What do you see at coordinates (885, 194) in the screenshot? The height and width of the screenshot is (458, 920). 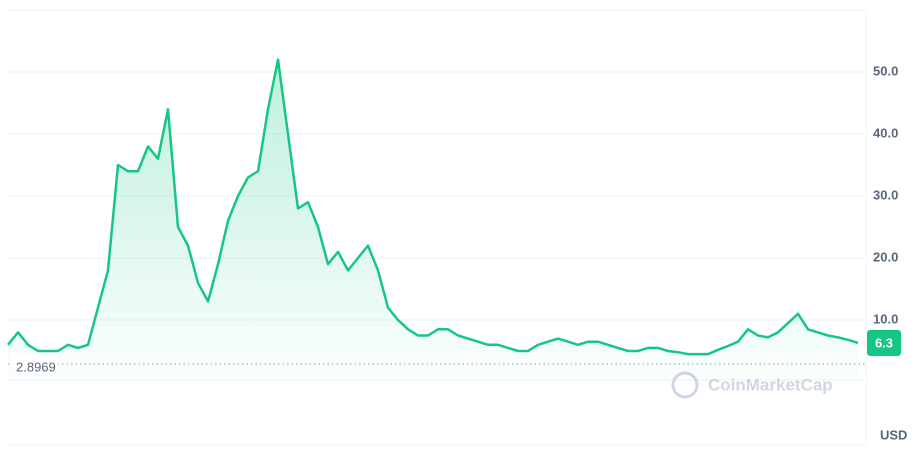 I see `y-tick-label: 30.0` at bounding box center [885, 194].